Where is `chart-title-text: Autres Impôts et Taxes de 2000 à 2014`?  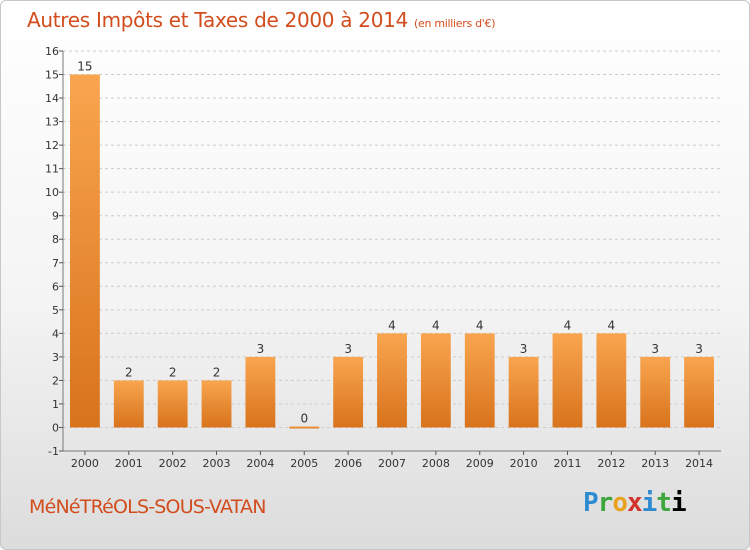
chart-title-text: Autres Impôts et Taxes de 2000 à 2014 is located at coordinates (217, 20).